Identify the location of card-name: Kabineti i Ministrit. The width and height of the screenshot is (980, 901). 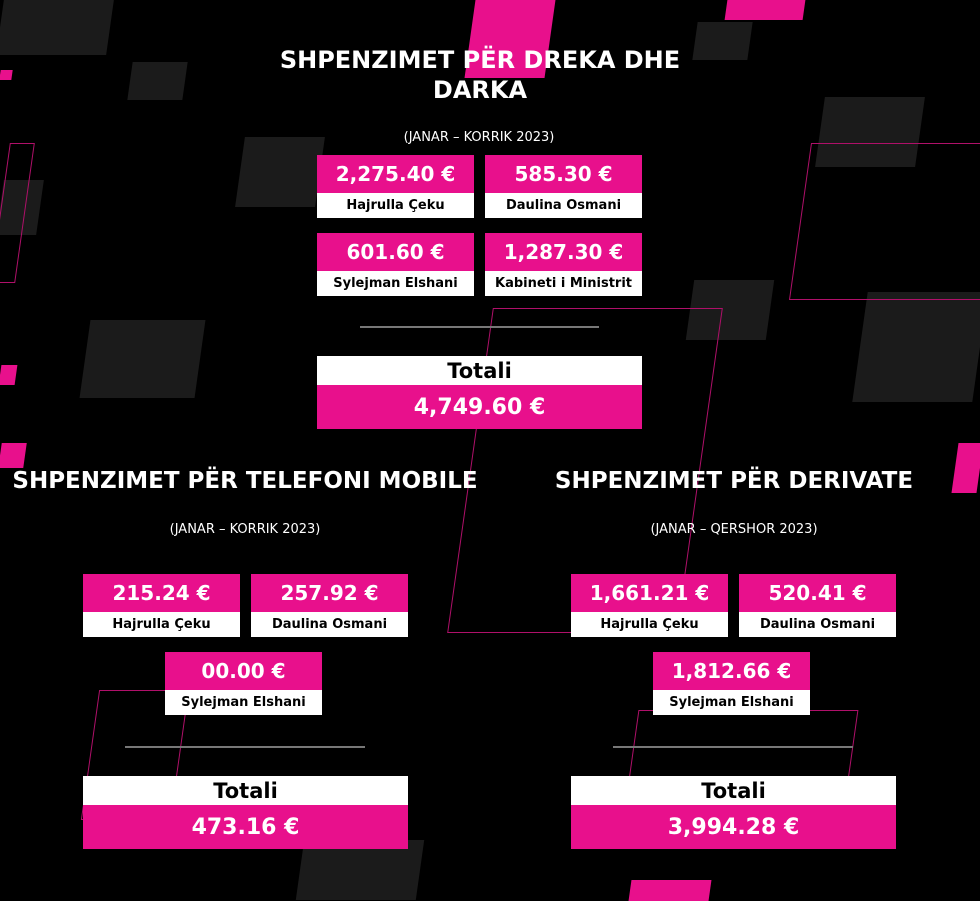
(563, 283).